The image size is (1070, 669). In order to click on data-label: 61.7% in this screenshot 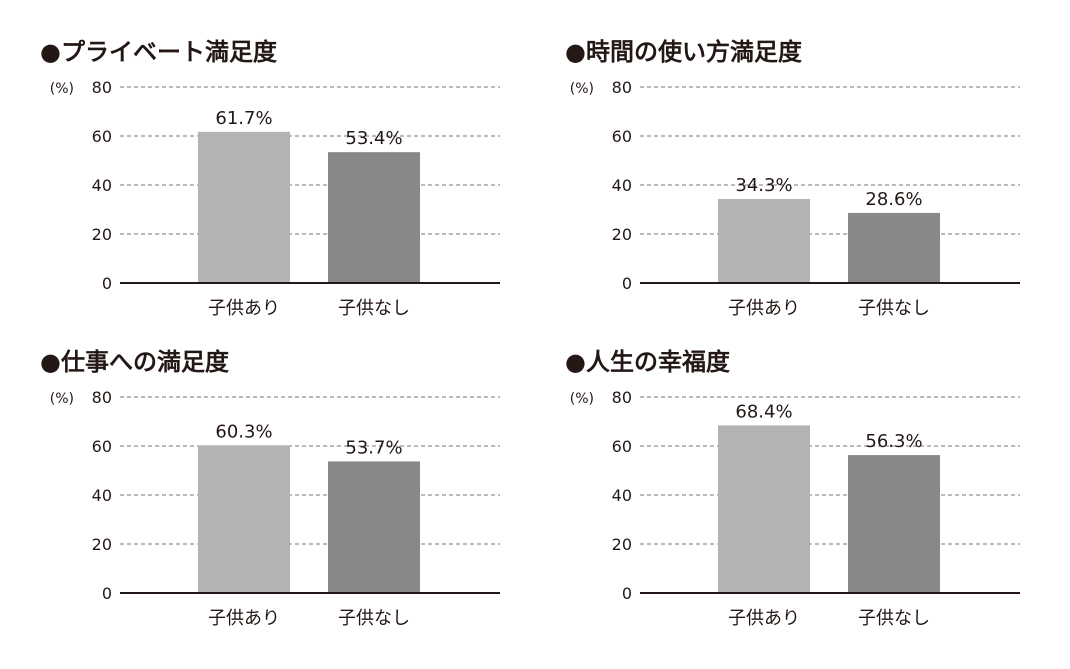, I will do `click(243, 118)`.